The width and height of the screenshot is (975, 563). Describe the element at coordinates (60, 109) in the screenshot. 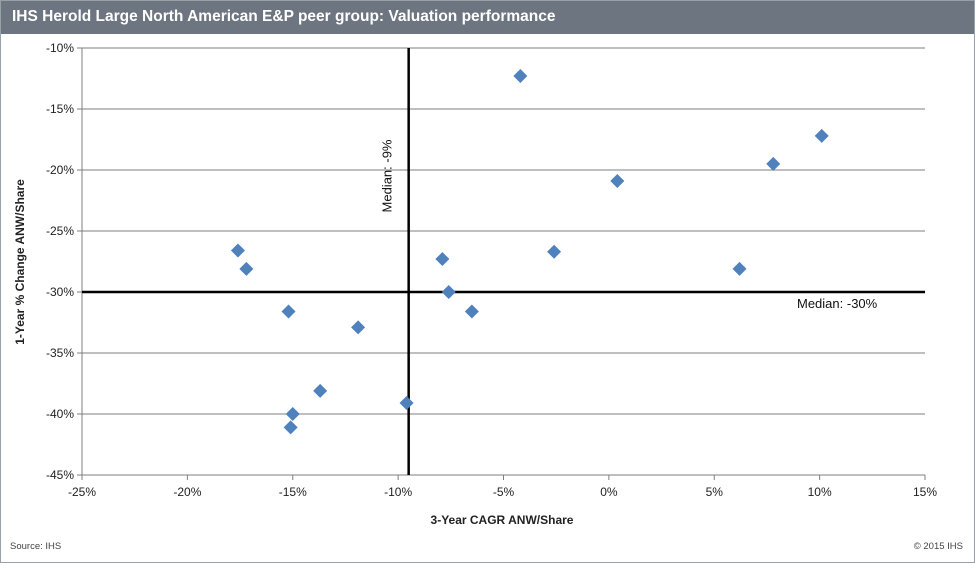

I see `y-tick-label: -15%` at that location.